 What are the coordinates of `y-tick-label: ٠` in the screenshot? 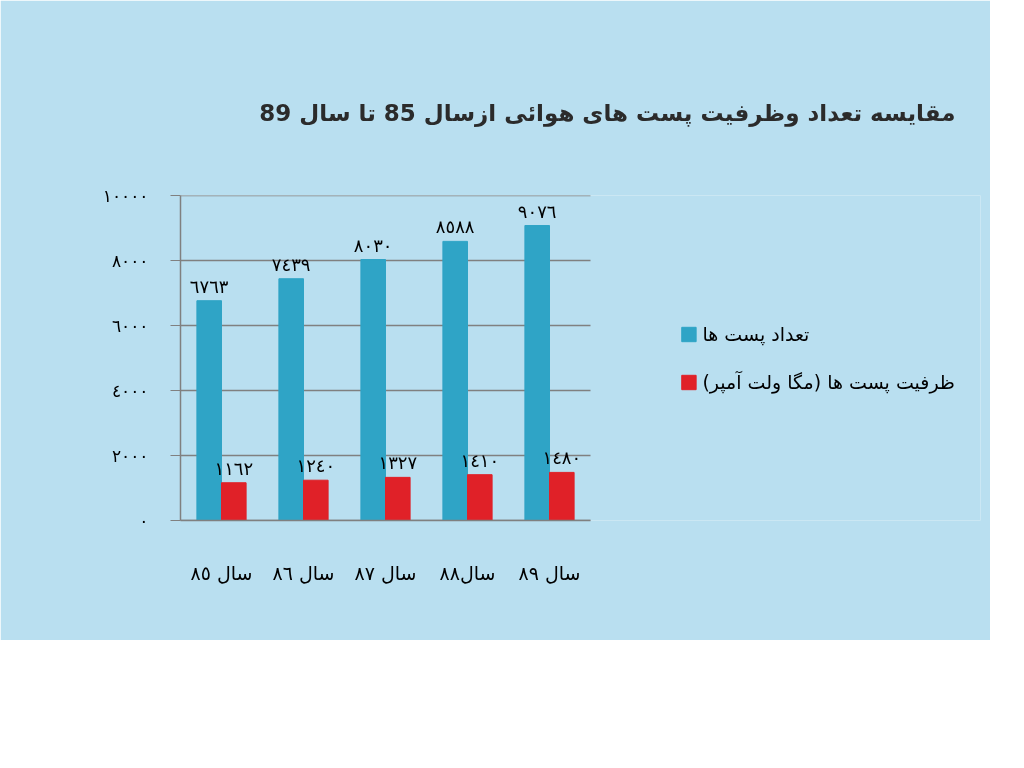 It's located at (144, 520).